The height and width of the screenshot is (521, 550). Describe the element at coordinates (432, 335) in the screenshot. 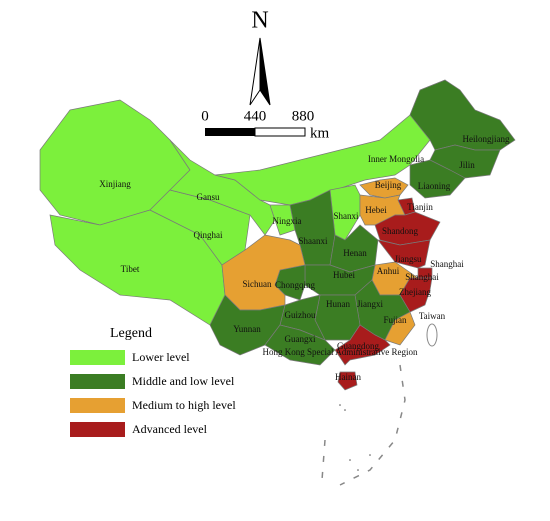

I see `island` at that location.